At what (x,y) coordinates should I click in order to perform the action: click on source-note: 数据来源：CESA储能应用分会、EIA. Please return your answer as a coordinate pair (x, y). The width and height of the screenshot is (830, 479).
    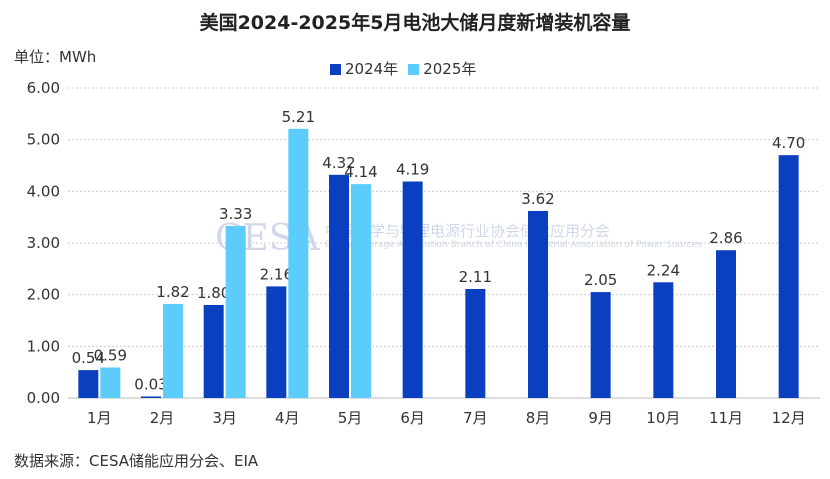
    Looking at the image, I should click on (136, 461).